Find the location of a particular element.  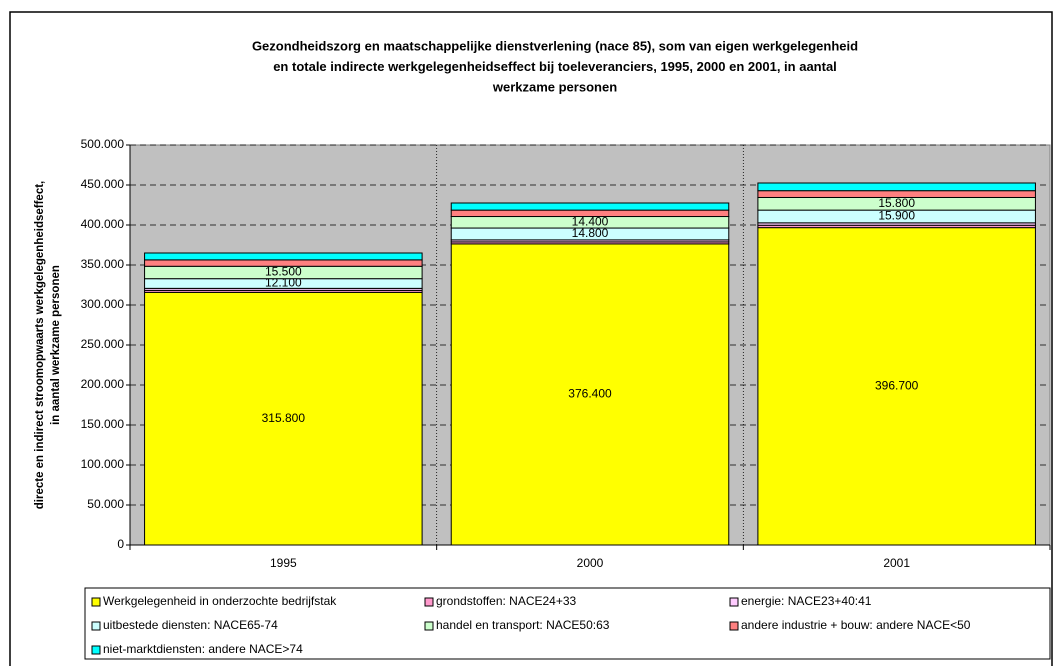

legend-label: andere industrie + bouw: andere NACE<50 is located at coordinates (856, 625).